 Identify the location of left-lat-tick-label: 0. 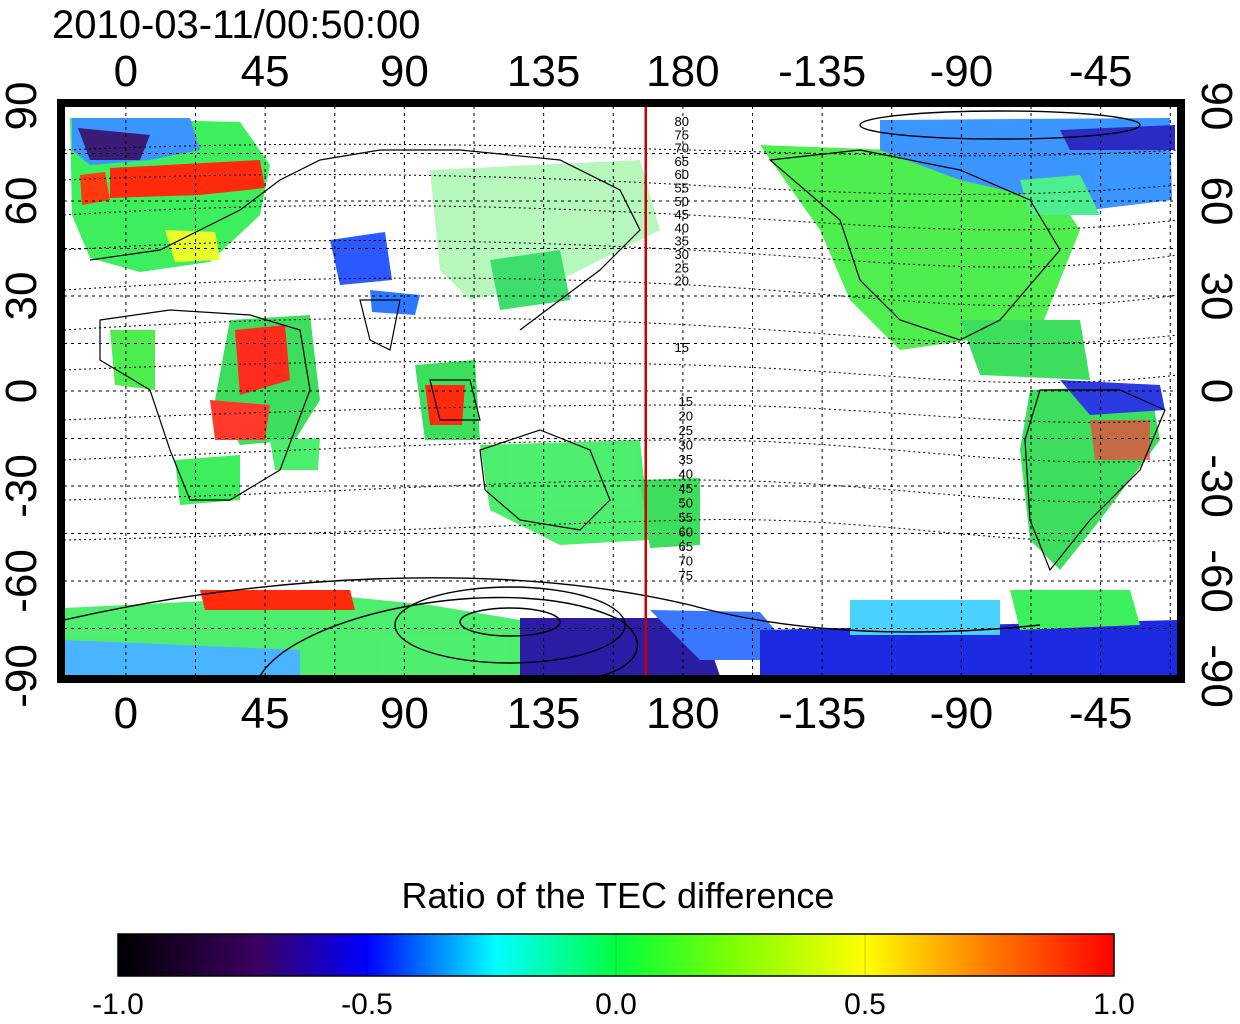
(23, 391).